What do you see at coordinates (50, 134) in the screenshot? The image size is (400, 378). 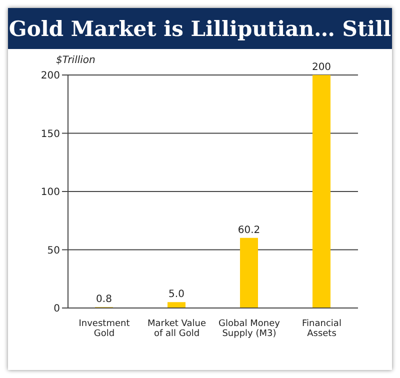 I see `y-tick-label: 150` at bounding box center [50, 134].